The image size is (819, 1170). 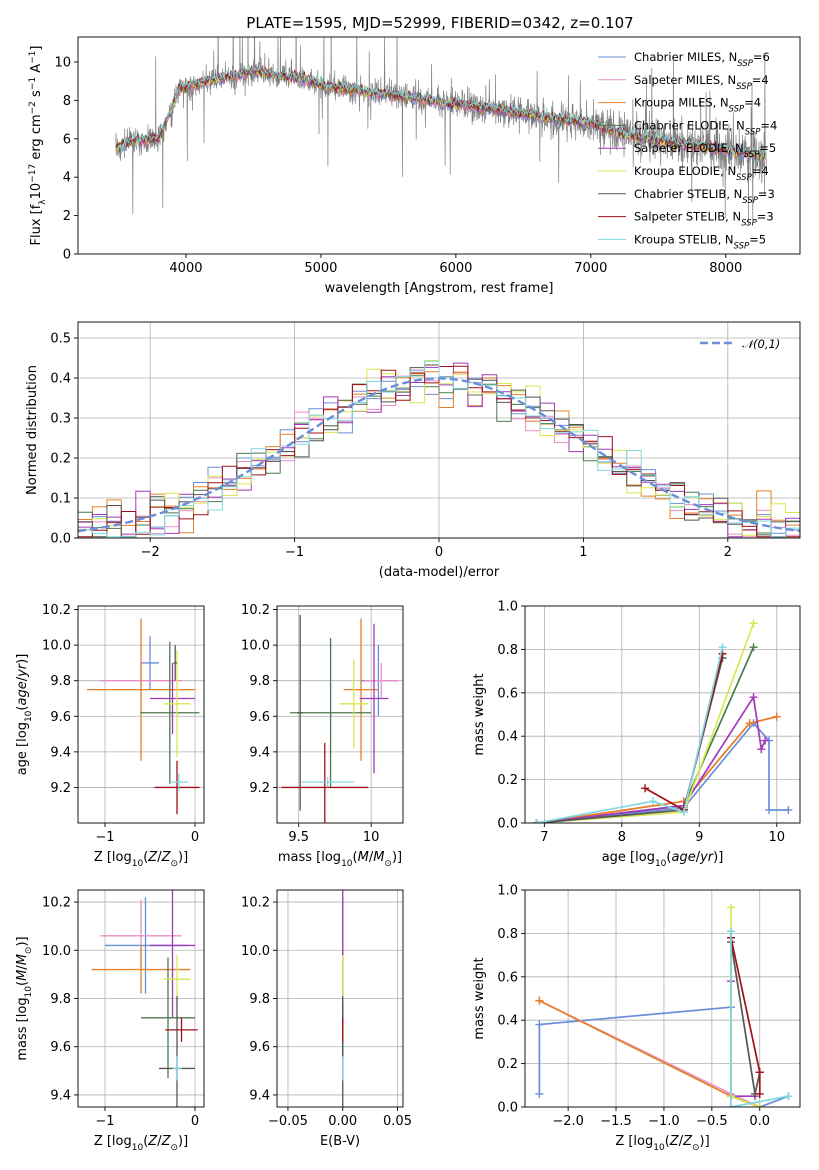 I want to click on x-tick-label: 5000, so click(x=320, y=268).